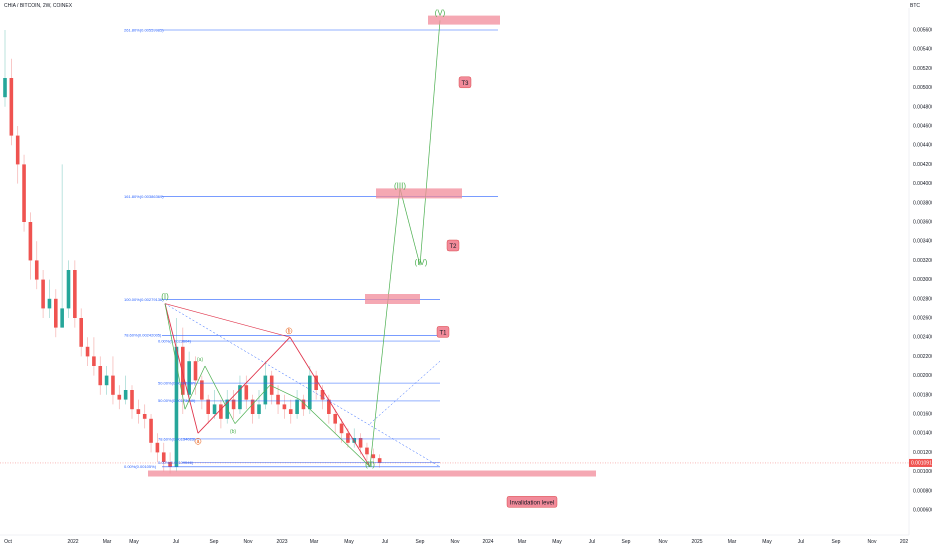  Describe the element at coordinates (922, 261) in the screenshot. I see `y-tick-label: 0.00320000` at that location.